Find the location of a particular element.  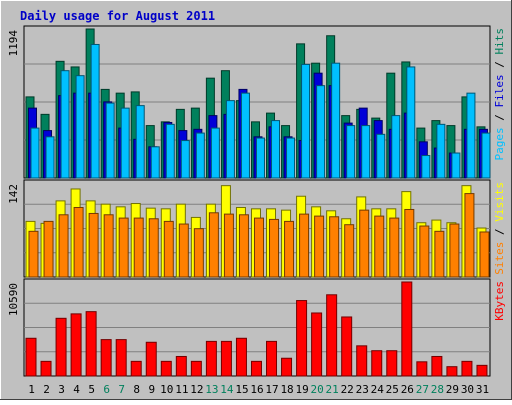

x-tick-label-7: 7 is located at coordinates (121, 389).